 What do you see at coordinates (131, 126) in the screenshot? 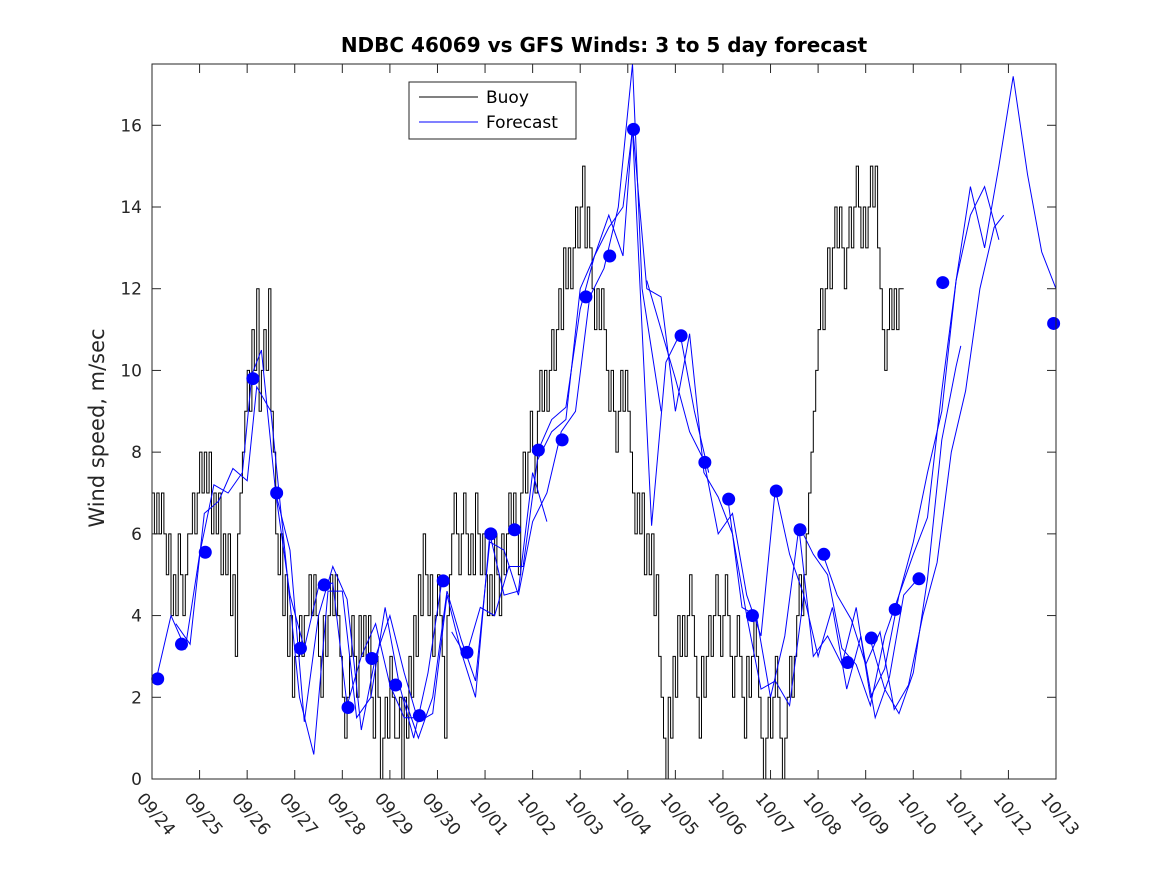
I see `y-tick-label: 16` at bounding box center [131, 126].